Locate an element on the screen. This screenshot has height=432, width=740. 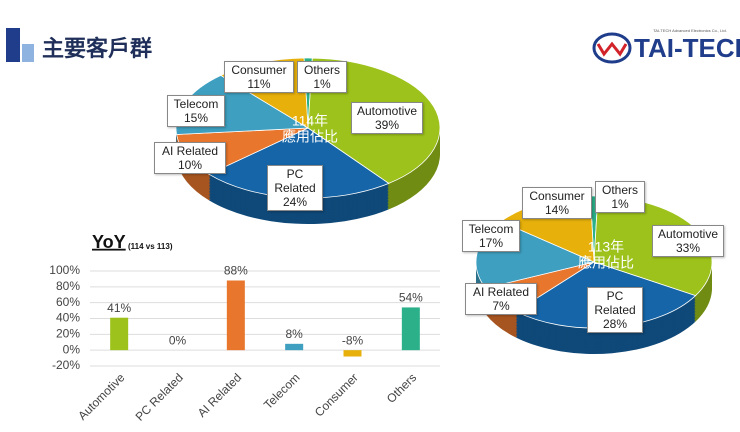
data-label: AI Related 10% is located at coordinates (190, 158).